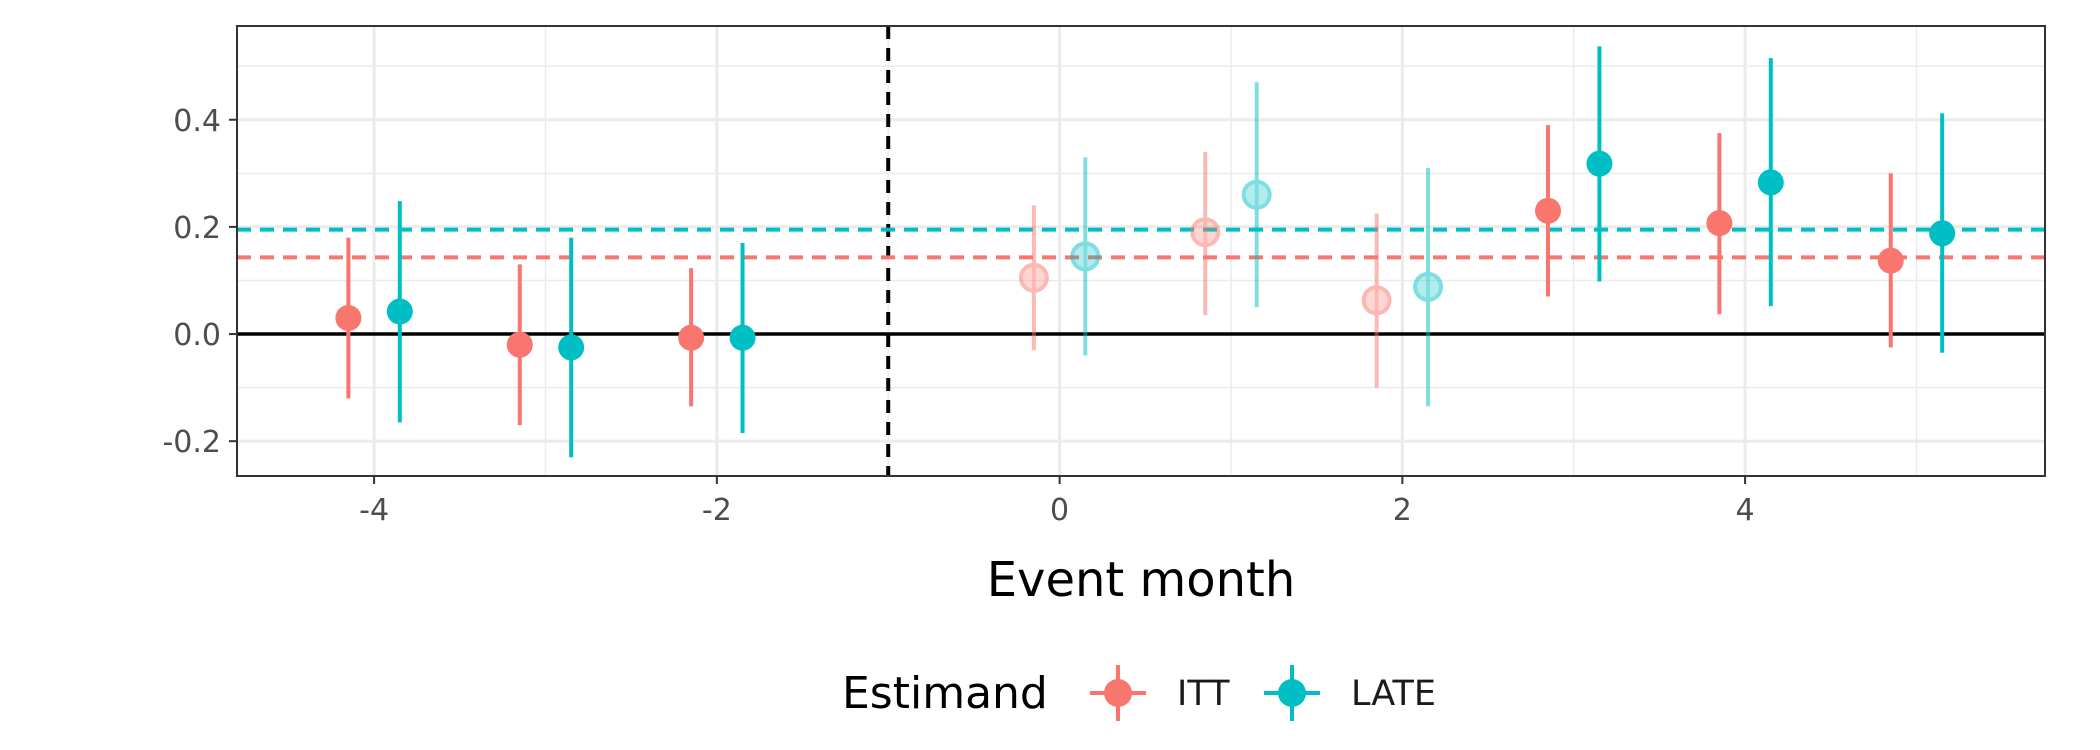 This screenshot has height=750, width=2100. Describe the element at coordinates (1059, 510) in the screenshot. I see `x-tick-label: 0` at that location.